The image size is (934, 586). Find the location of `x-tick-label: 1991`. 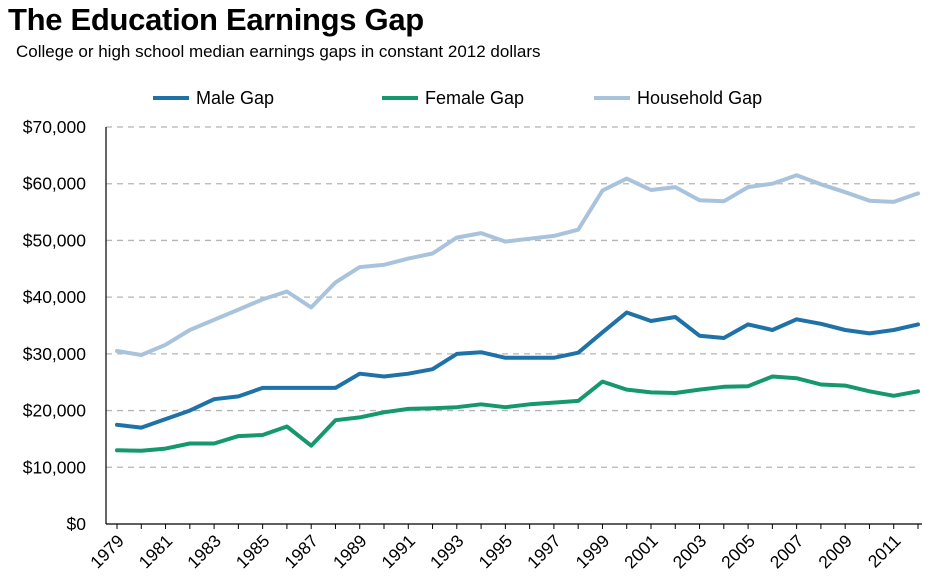

x-tick-label: 1991 is located at coordinates (398, 552).